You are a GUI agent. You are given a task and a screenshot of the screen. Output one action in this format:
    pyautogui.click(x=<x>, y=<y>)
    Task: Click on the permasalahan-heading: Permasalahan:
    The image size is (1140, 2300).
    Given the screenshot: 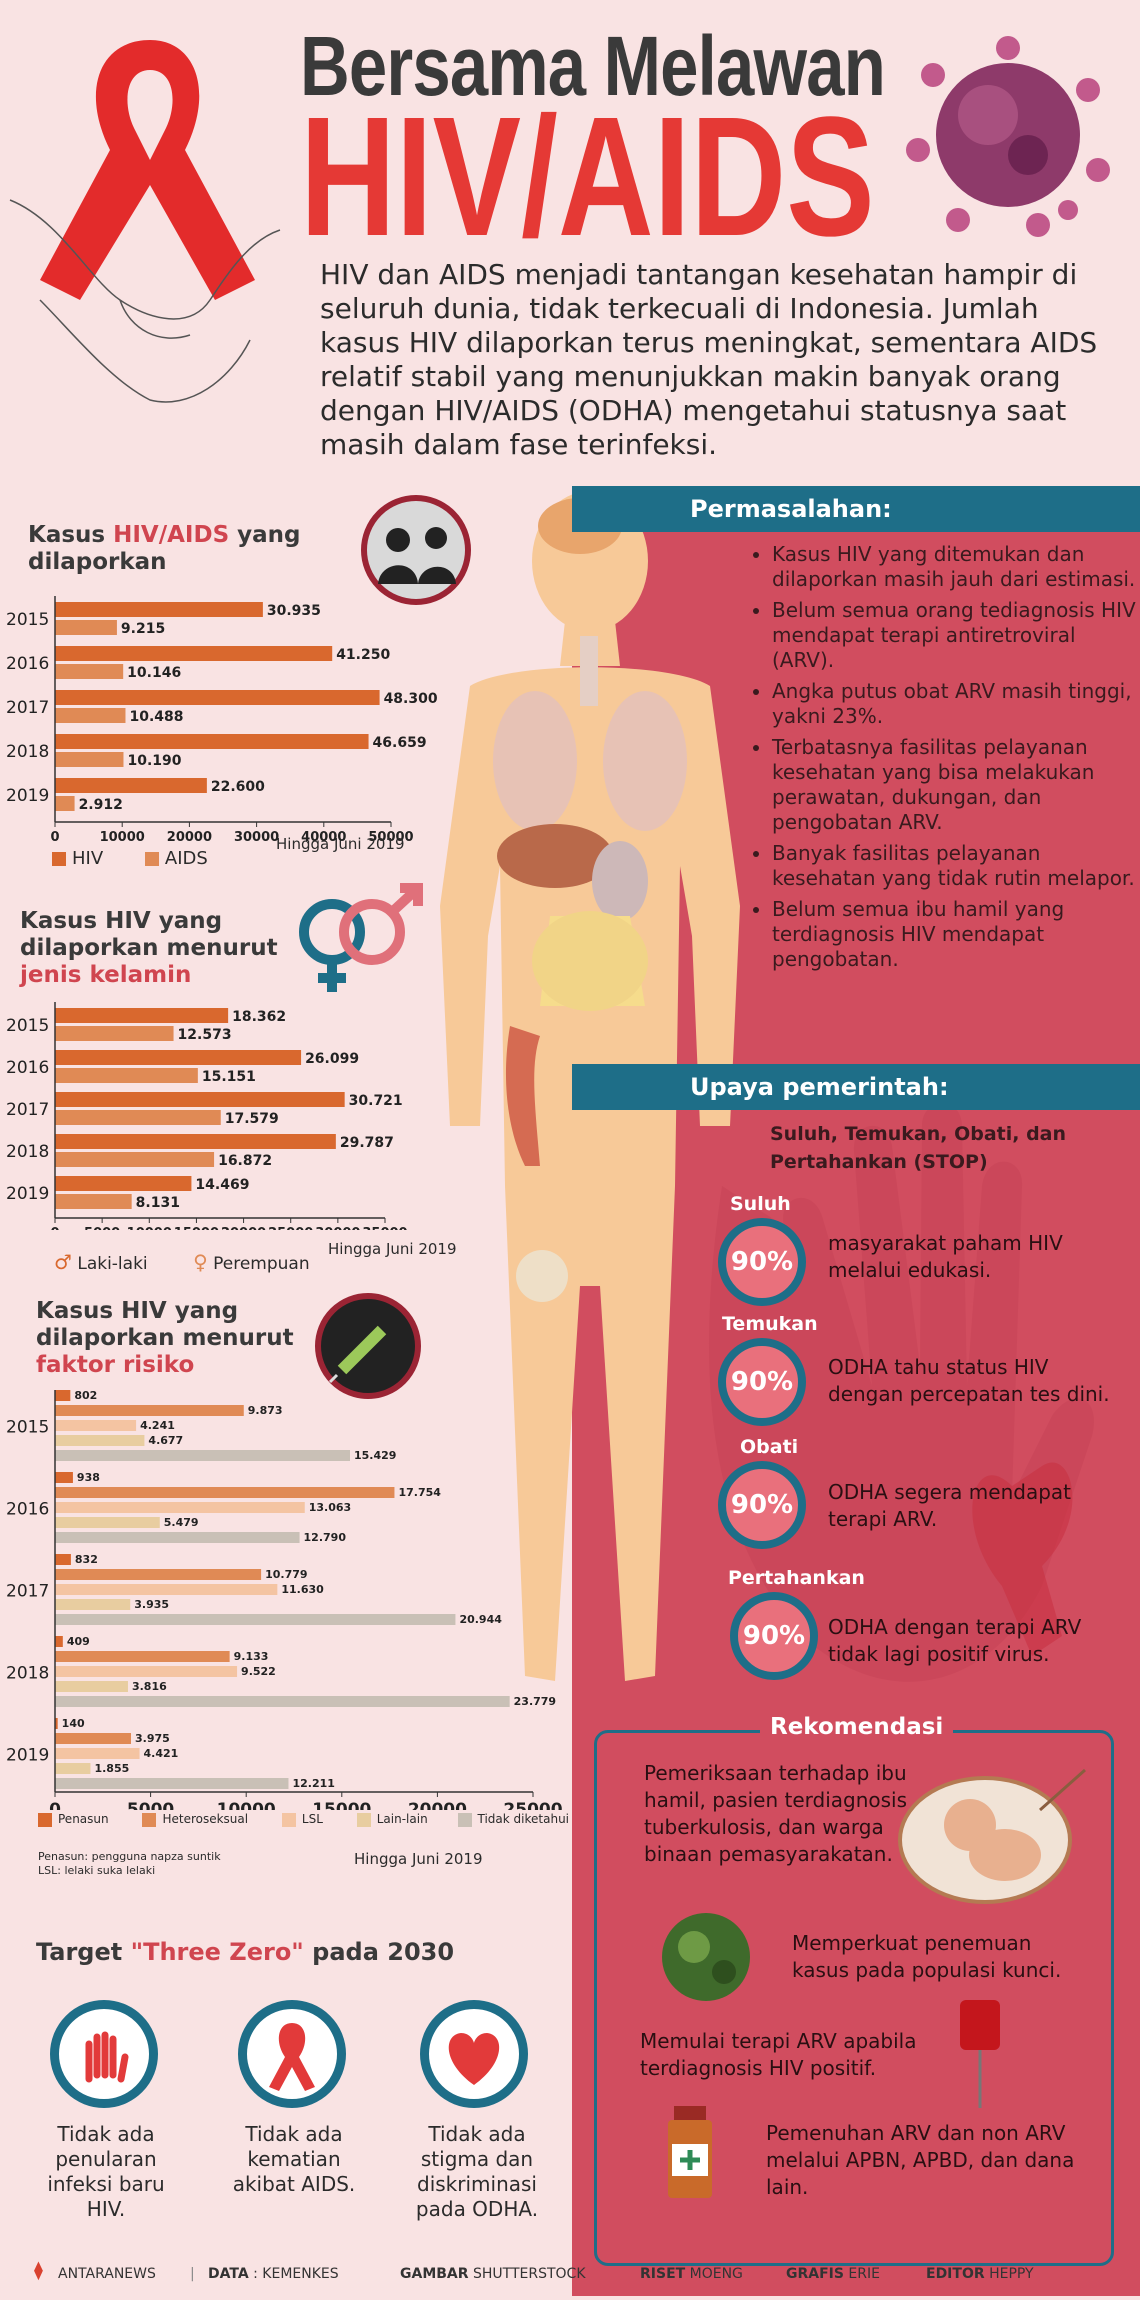 What is the action you would take?
    pyautogui.click(x=791, y=509)
    